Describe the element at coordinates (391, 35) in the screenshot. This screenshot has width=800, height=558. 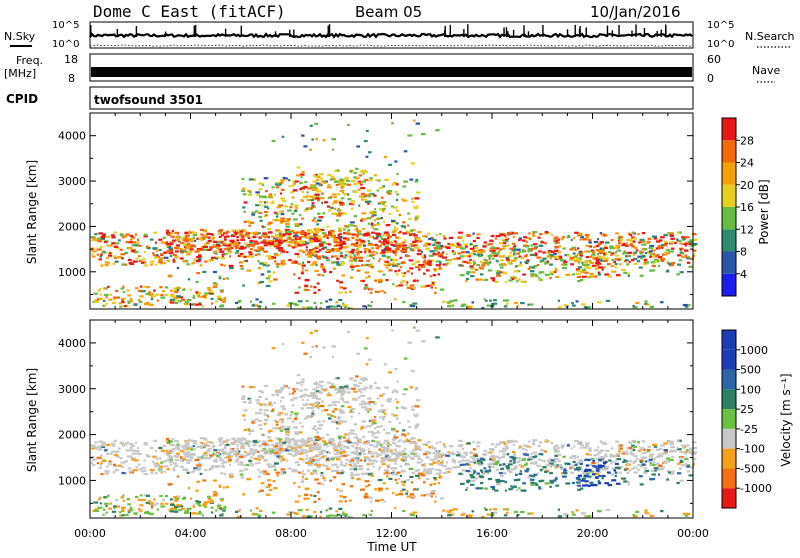
I see `nsky-trace` at that location.